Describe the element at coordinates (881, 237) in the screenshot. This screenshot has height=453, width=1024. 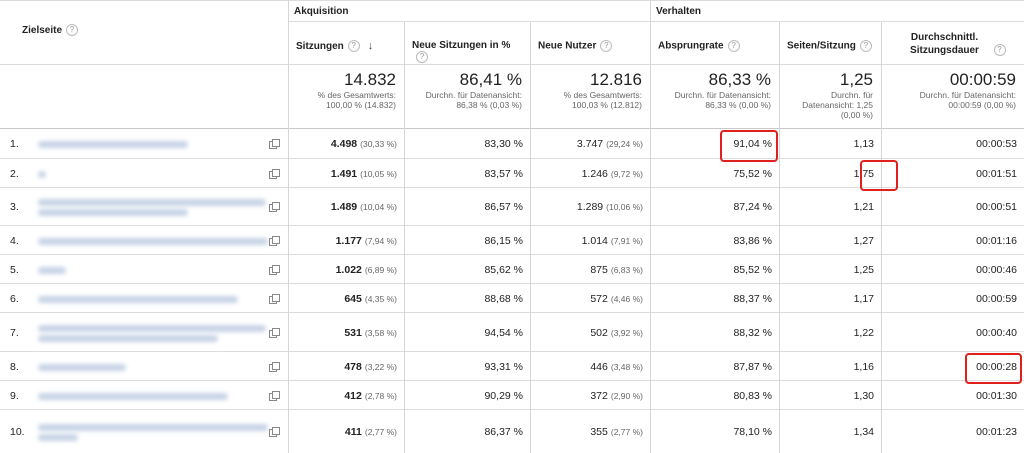
I see `column-divider` at that location.